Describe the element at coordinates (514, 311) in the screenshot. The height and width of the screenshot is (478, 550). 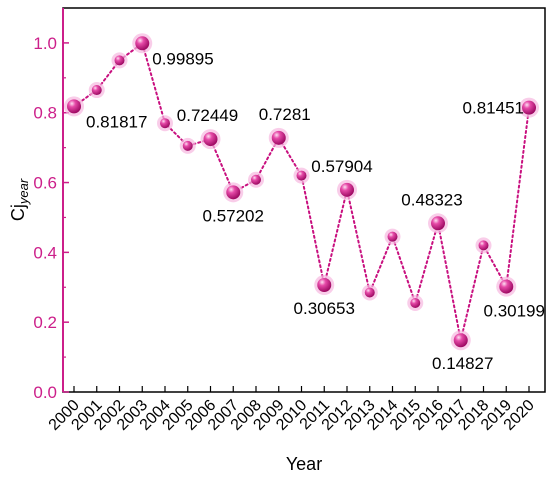
I see `data-label: 0.30199` at that location.